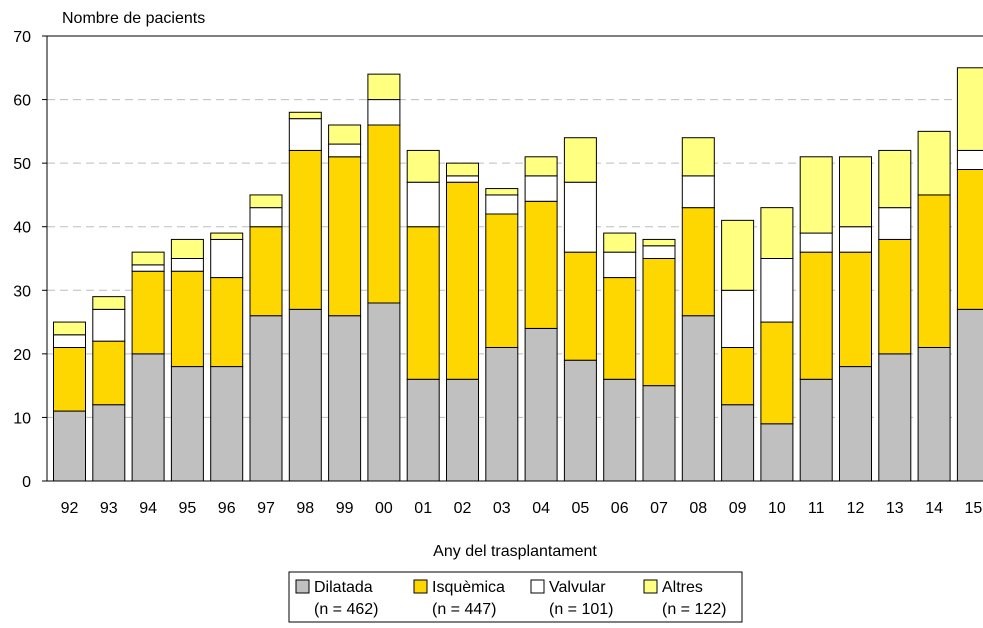 The width and height of the screenshot is (983, 628). What do you see at coordinates (22, 101) in the screenshot?
I see `y-tick-label: 60` at bounding box center [22, 101].